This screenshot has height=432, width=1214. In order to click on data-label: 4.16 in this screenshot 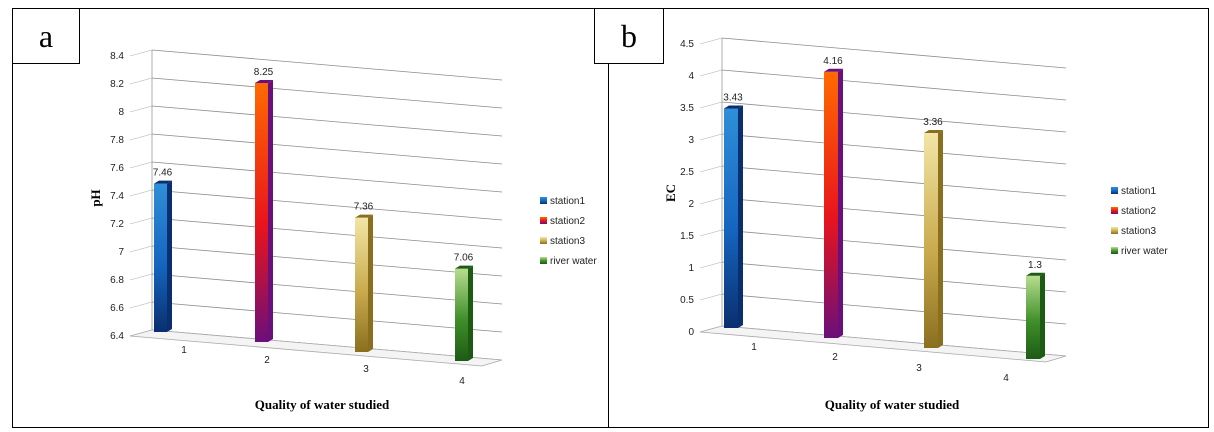, I will do `click(833, 61)`.